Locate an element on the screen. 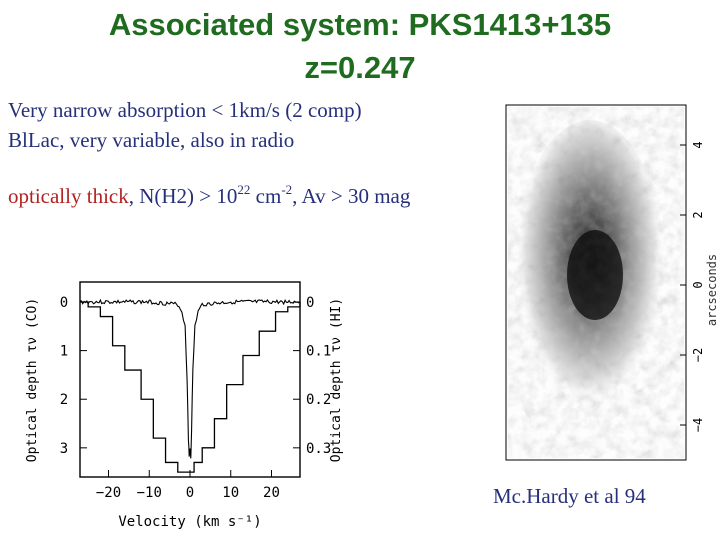 The height and width of the screenshot is (540, 720). y-right-tick-label: 0.2 is located at coordinates (318, 400).